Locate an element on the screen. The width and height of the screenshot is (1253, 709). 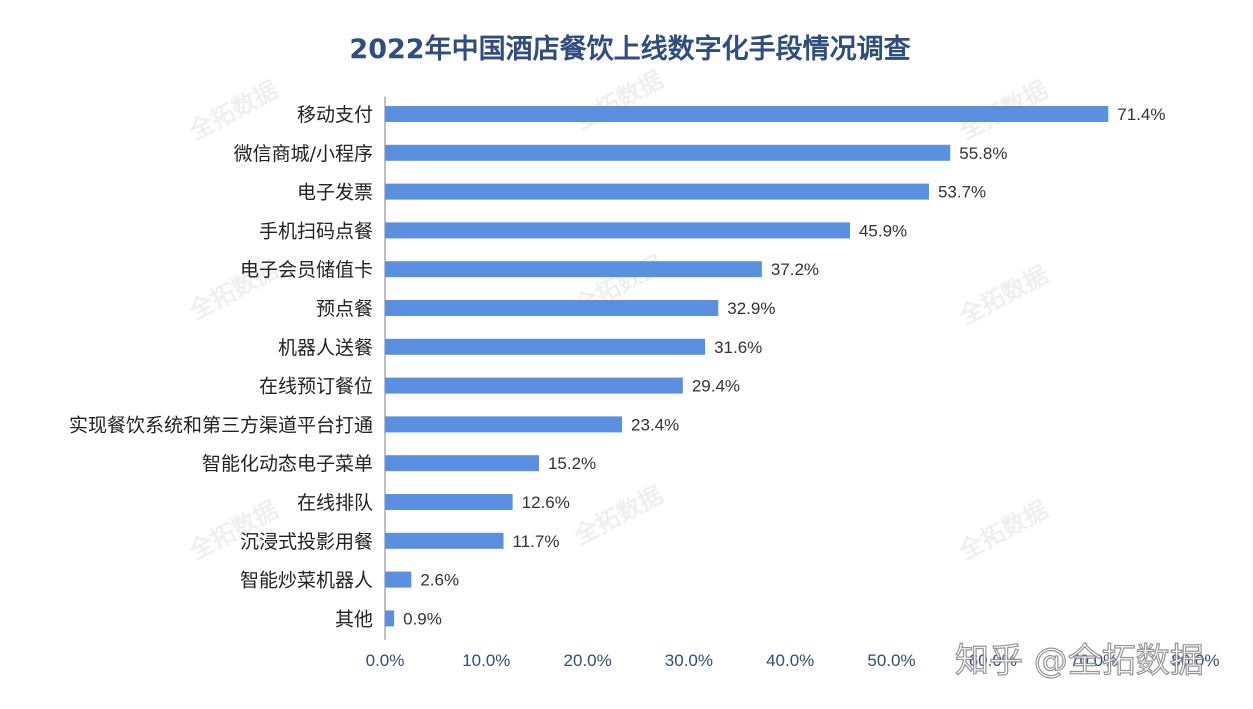
x-tick-label: 20.0% is located at coordinates (587, 660).